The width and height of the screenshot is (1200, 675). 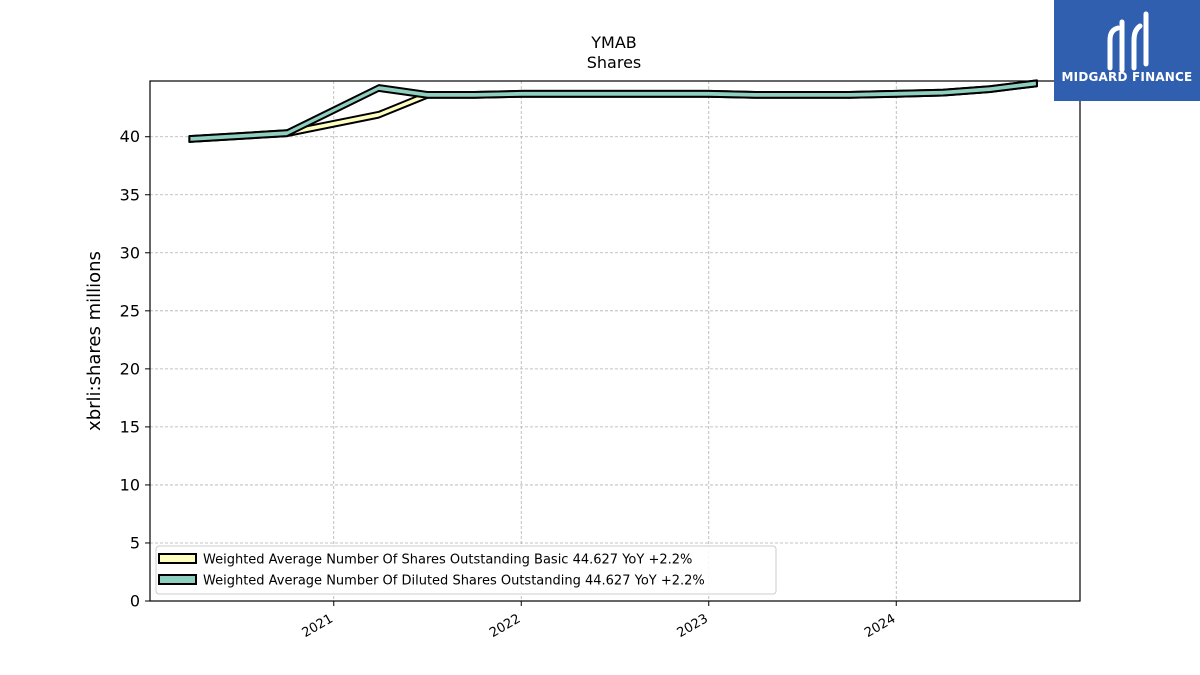 I want to click on legend-box, so click(x=466, y=570).